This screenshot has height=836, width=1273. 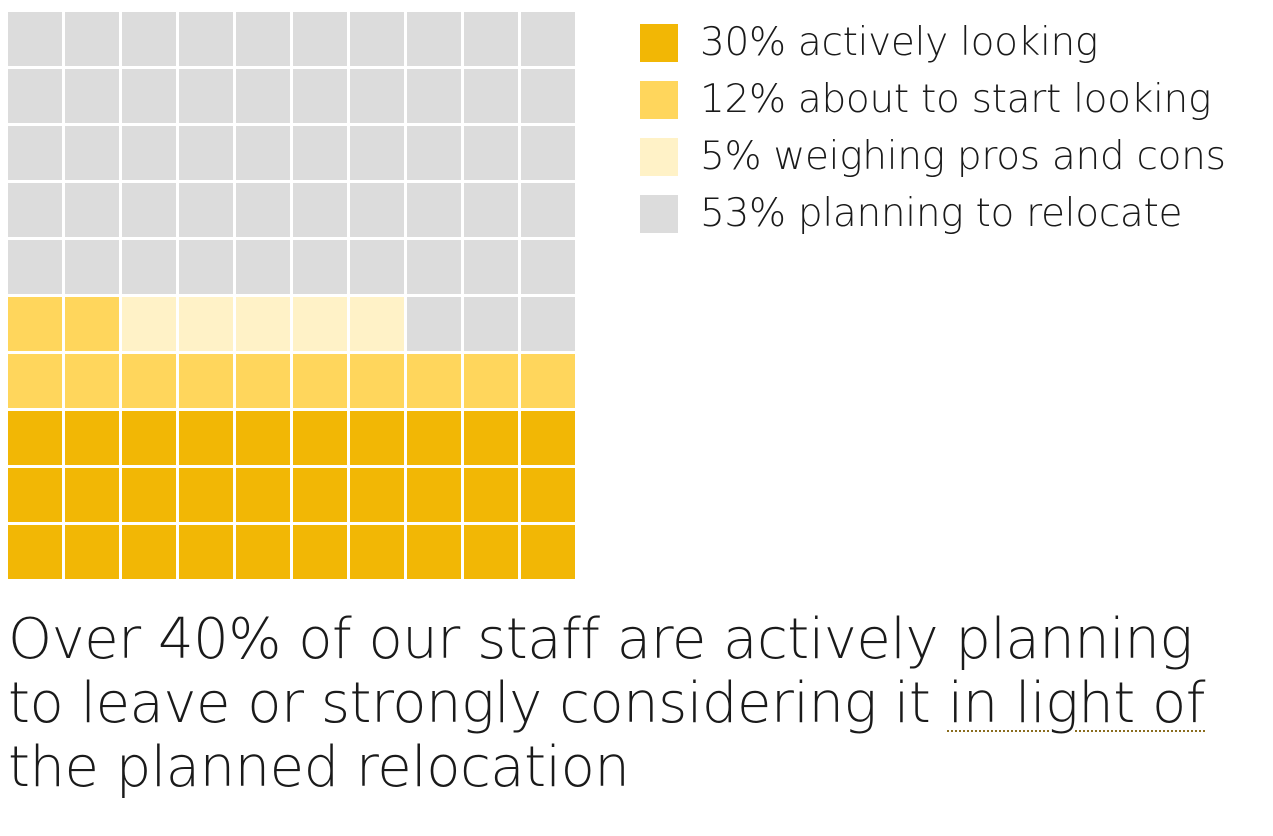 I want to click on legend-label-about-to-start-looking: 12% about to start looking, so click(x=956, y=99).